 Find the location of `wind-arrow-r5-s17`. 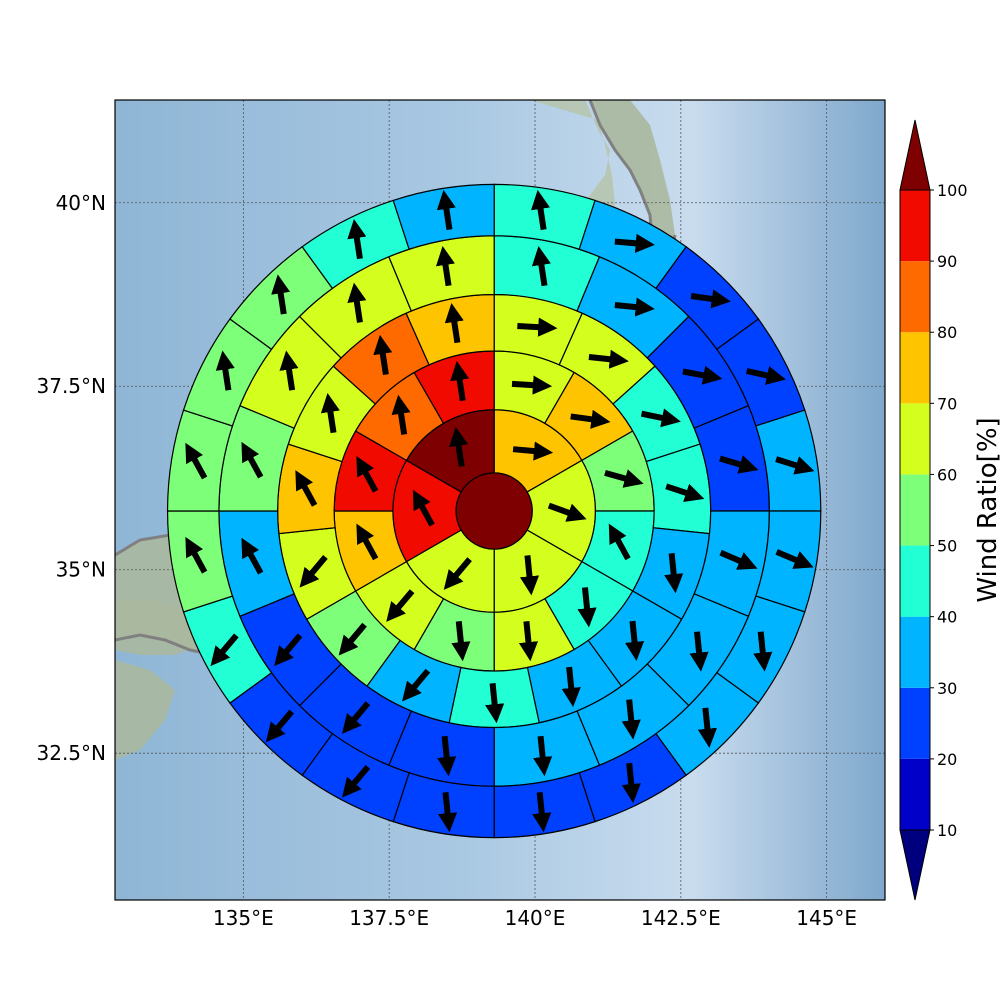

wind-arrow-r5-s17 is located at coordinates (281, 294).